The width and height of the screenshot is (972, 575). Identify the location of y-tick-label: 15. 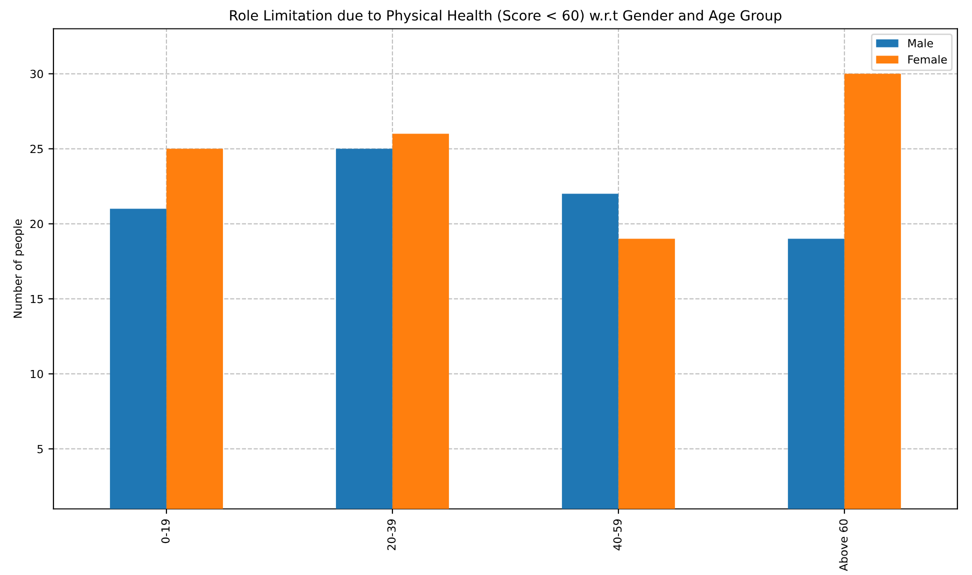
(36, 299).